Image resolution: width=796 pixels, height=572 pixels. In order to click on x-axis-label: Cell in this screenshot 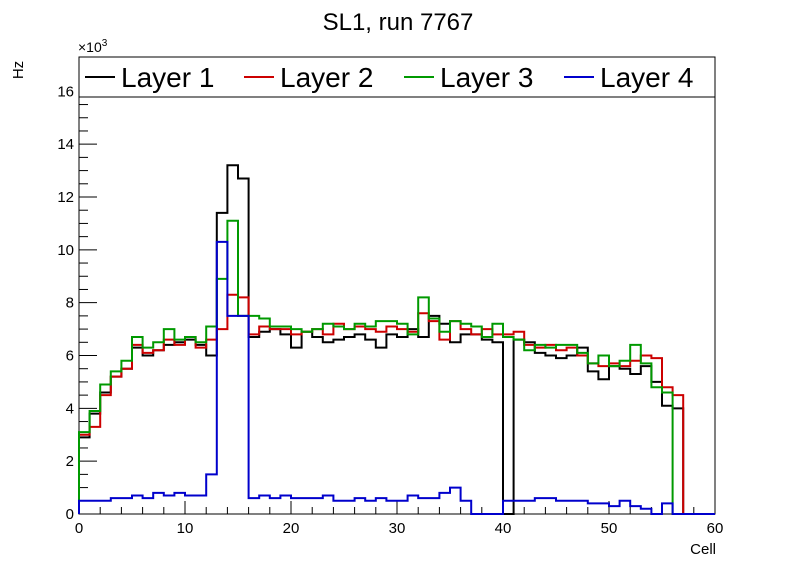, I will do `click(703, 549)`.